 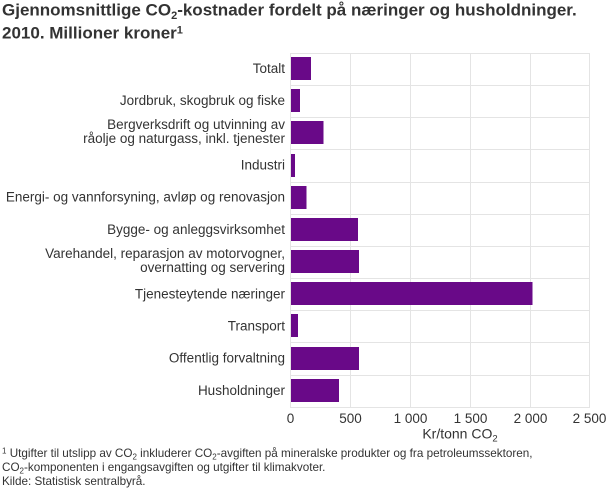 What do you see at coordinates (263, 164) in the screenshot?
I see `svg-text: Industri` at bounding box center [263, 164].